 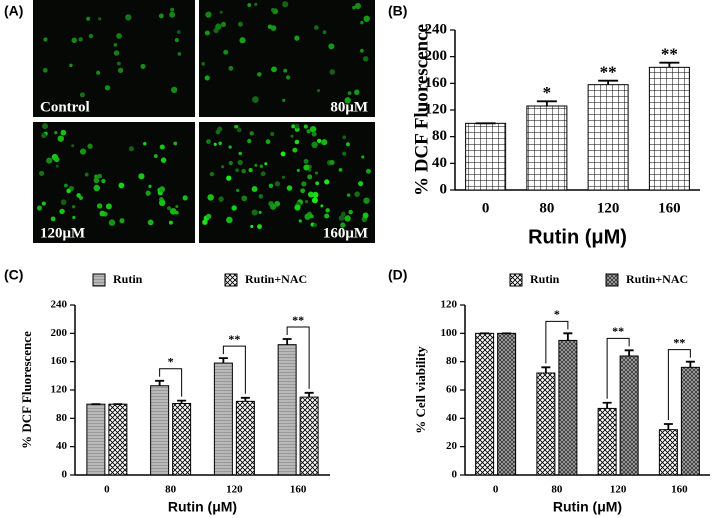 I want to click on y-axis-label: % Cell viability, so click(x=420, y=390).